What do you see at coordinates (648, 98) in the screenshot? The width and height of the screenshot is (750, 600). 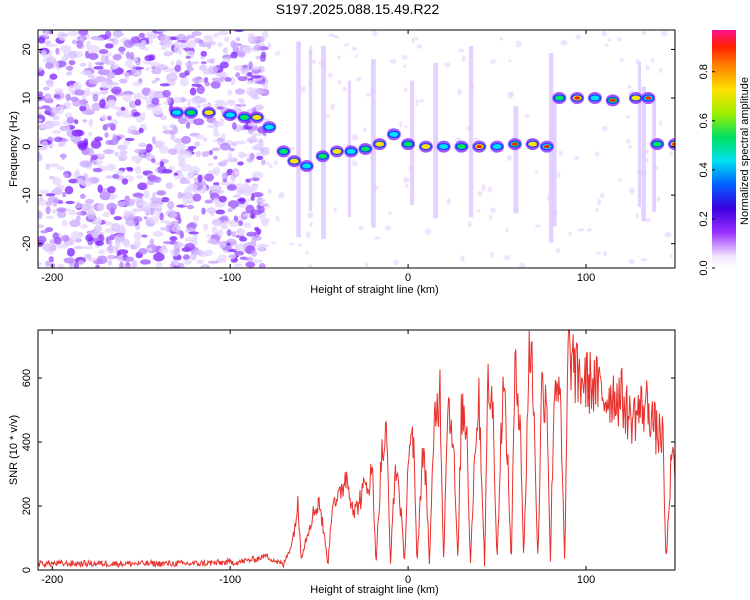 I see `signal-peak` at bounding box center [648, 98].